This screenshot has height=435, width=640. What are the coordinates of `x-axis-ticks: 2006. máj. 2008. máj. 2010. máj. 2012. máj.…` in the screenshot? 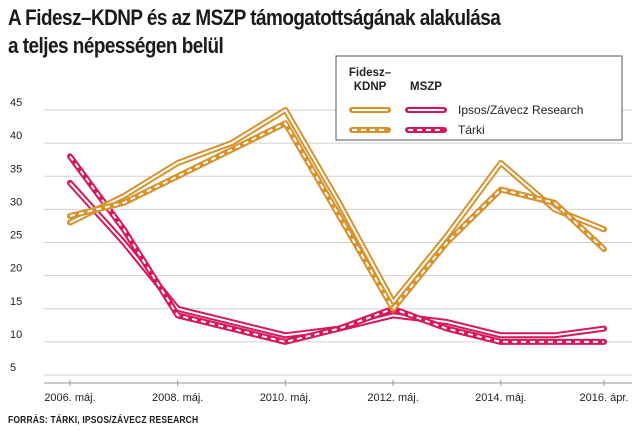 It's located at (336, 392).